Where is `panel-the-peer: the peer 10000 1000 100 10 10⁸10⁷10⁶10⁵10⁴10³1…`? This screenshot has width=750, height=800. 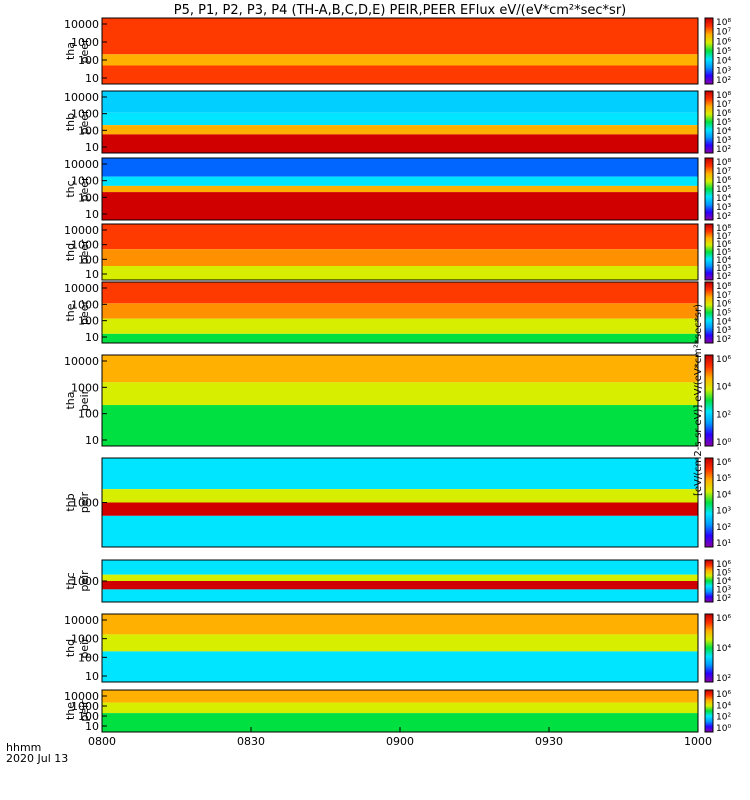 panel-the-peer: the peer 10000 1000 100 10 10⁸10⁷10⁶10⁵10⁴10³1… is located at coordinates (397, 313).